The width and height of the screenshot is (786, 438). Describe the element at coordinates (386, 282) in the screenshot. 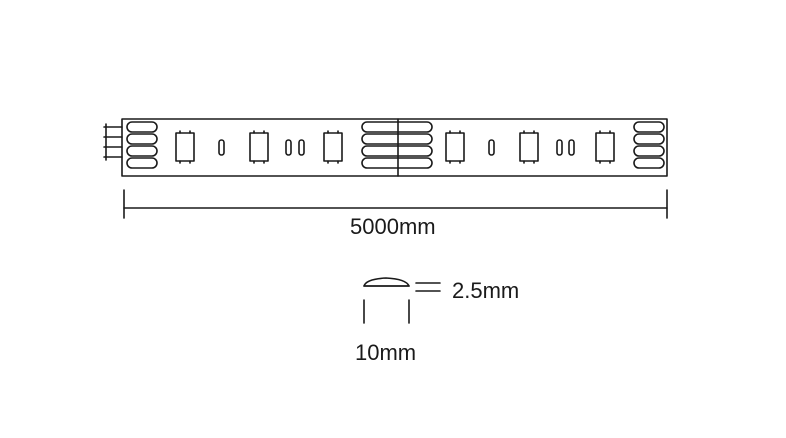

I see `cross-section` at that location.